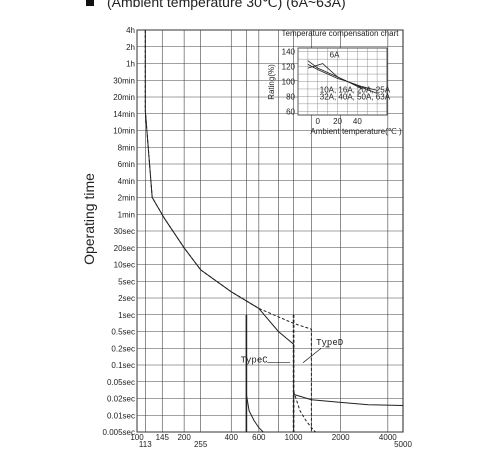 This screenshot has height=450, width=500. Describe the element at coordinates (130, 64) in the screenshot. I see `y-tick-label: 1h` at that location.